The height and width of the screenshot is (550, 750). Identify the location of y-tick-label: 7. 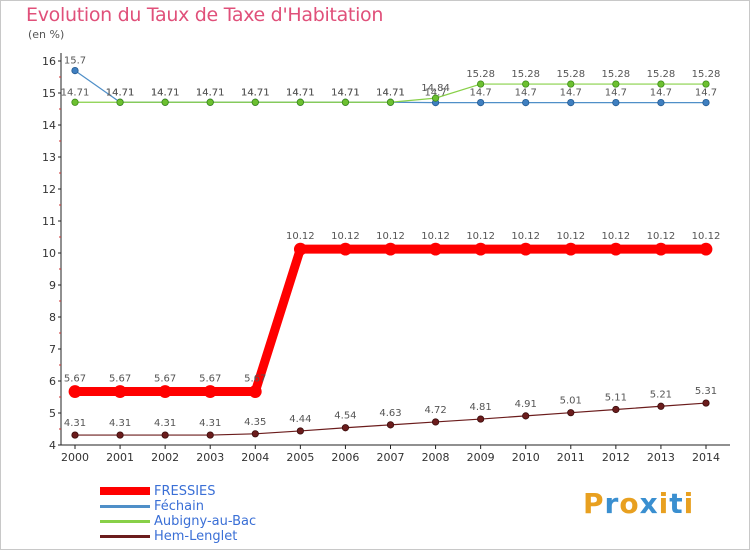
(52, 349).